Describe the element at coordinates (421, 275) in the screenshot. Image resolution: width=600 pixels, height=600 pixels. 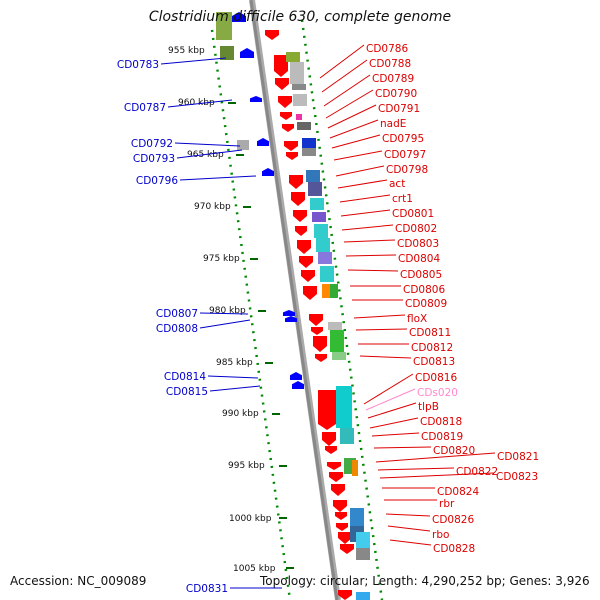
I see `gene-label-cd0805: CD0805` at that location.